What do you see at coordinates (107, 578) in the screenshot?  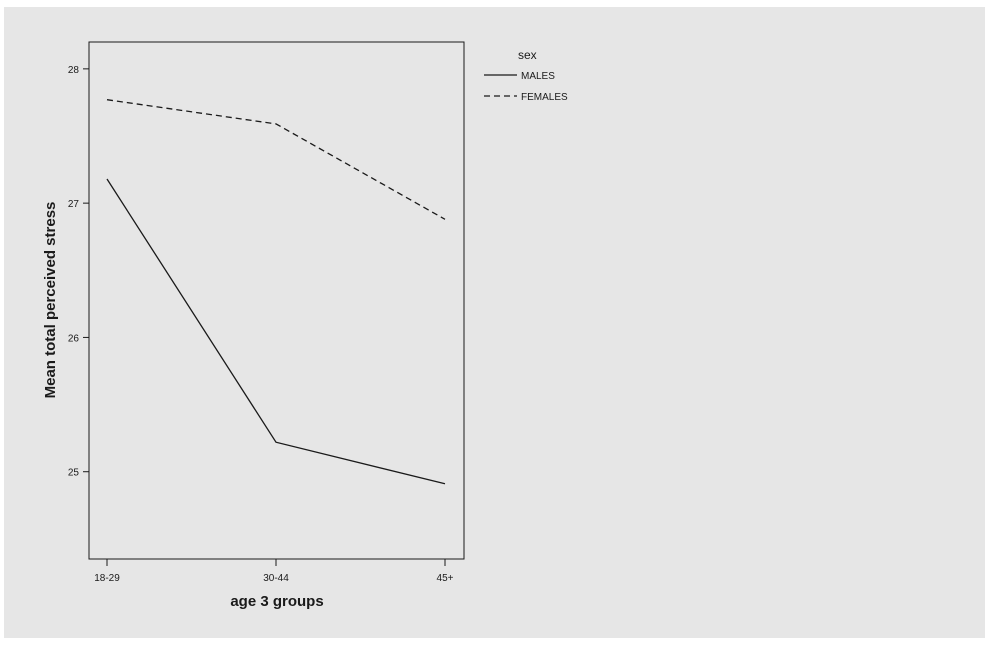 I see `x-tick-label: 18-29` at bounding box center [107, 578].